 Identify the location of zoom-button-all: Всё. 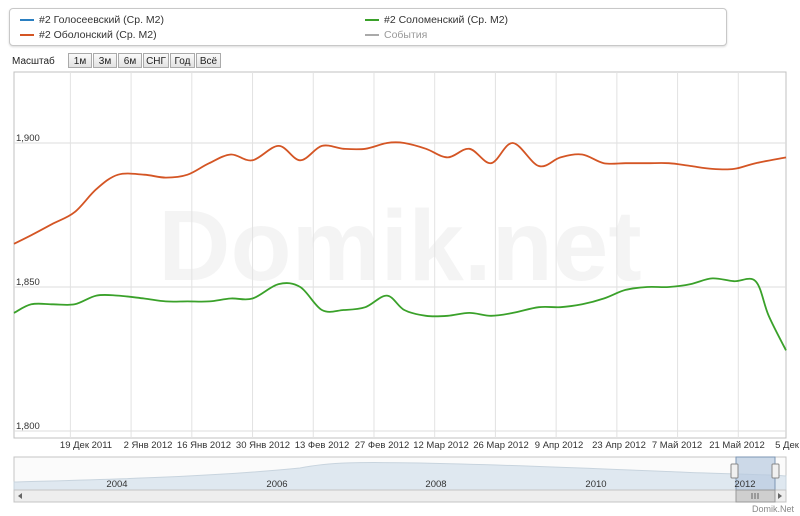
(208, 60).